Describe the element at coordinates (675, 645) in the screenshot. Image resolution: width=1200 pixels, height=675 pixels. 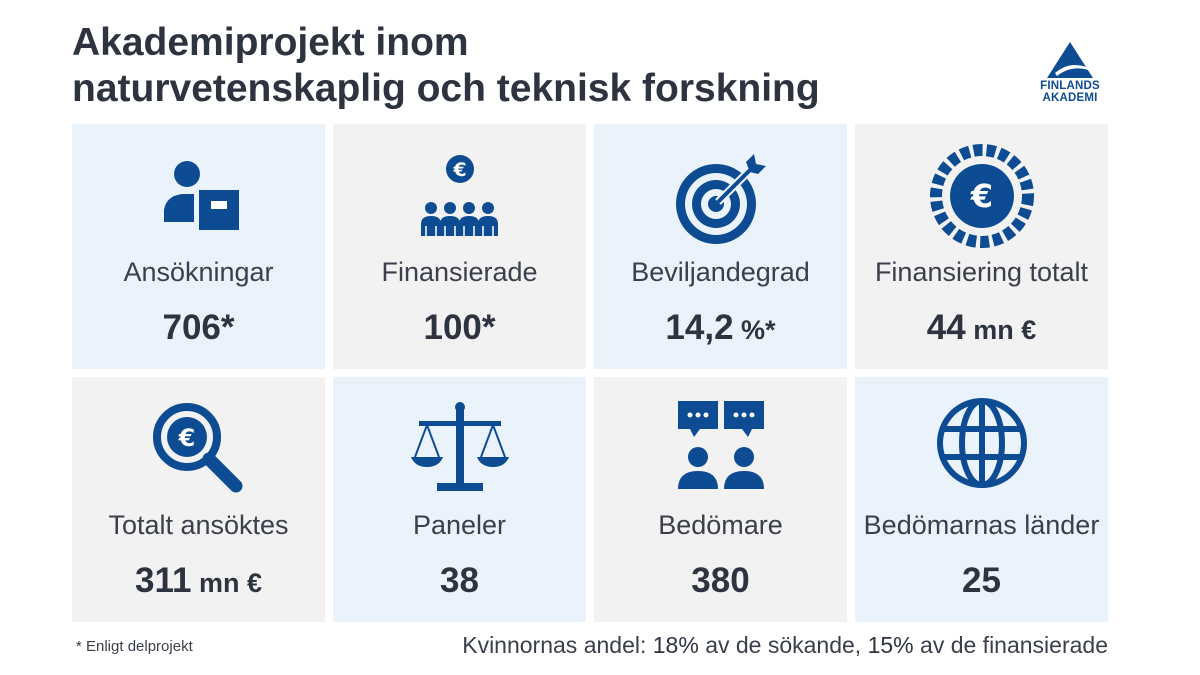
I see `women-applicants-value: 18%` at that location.